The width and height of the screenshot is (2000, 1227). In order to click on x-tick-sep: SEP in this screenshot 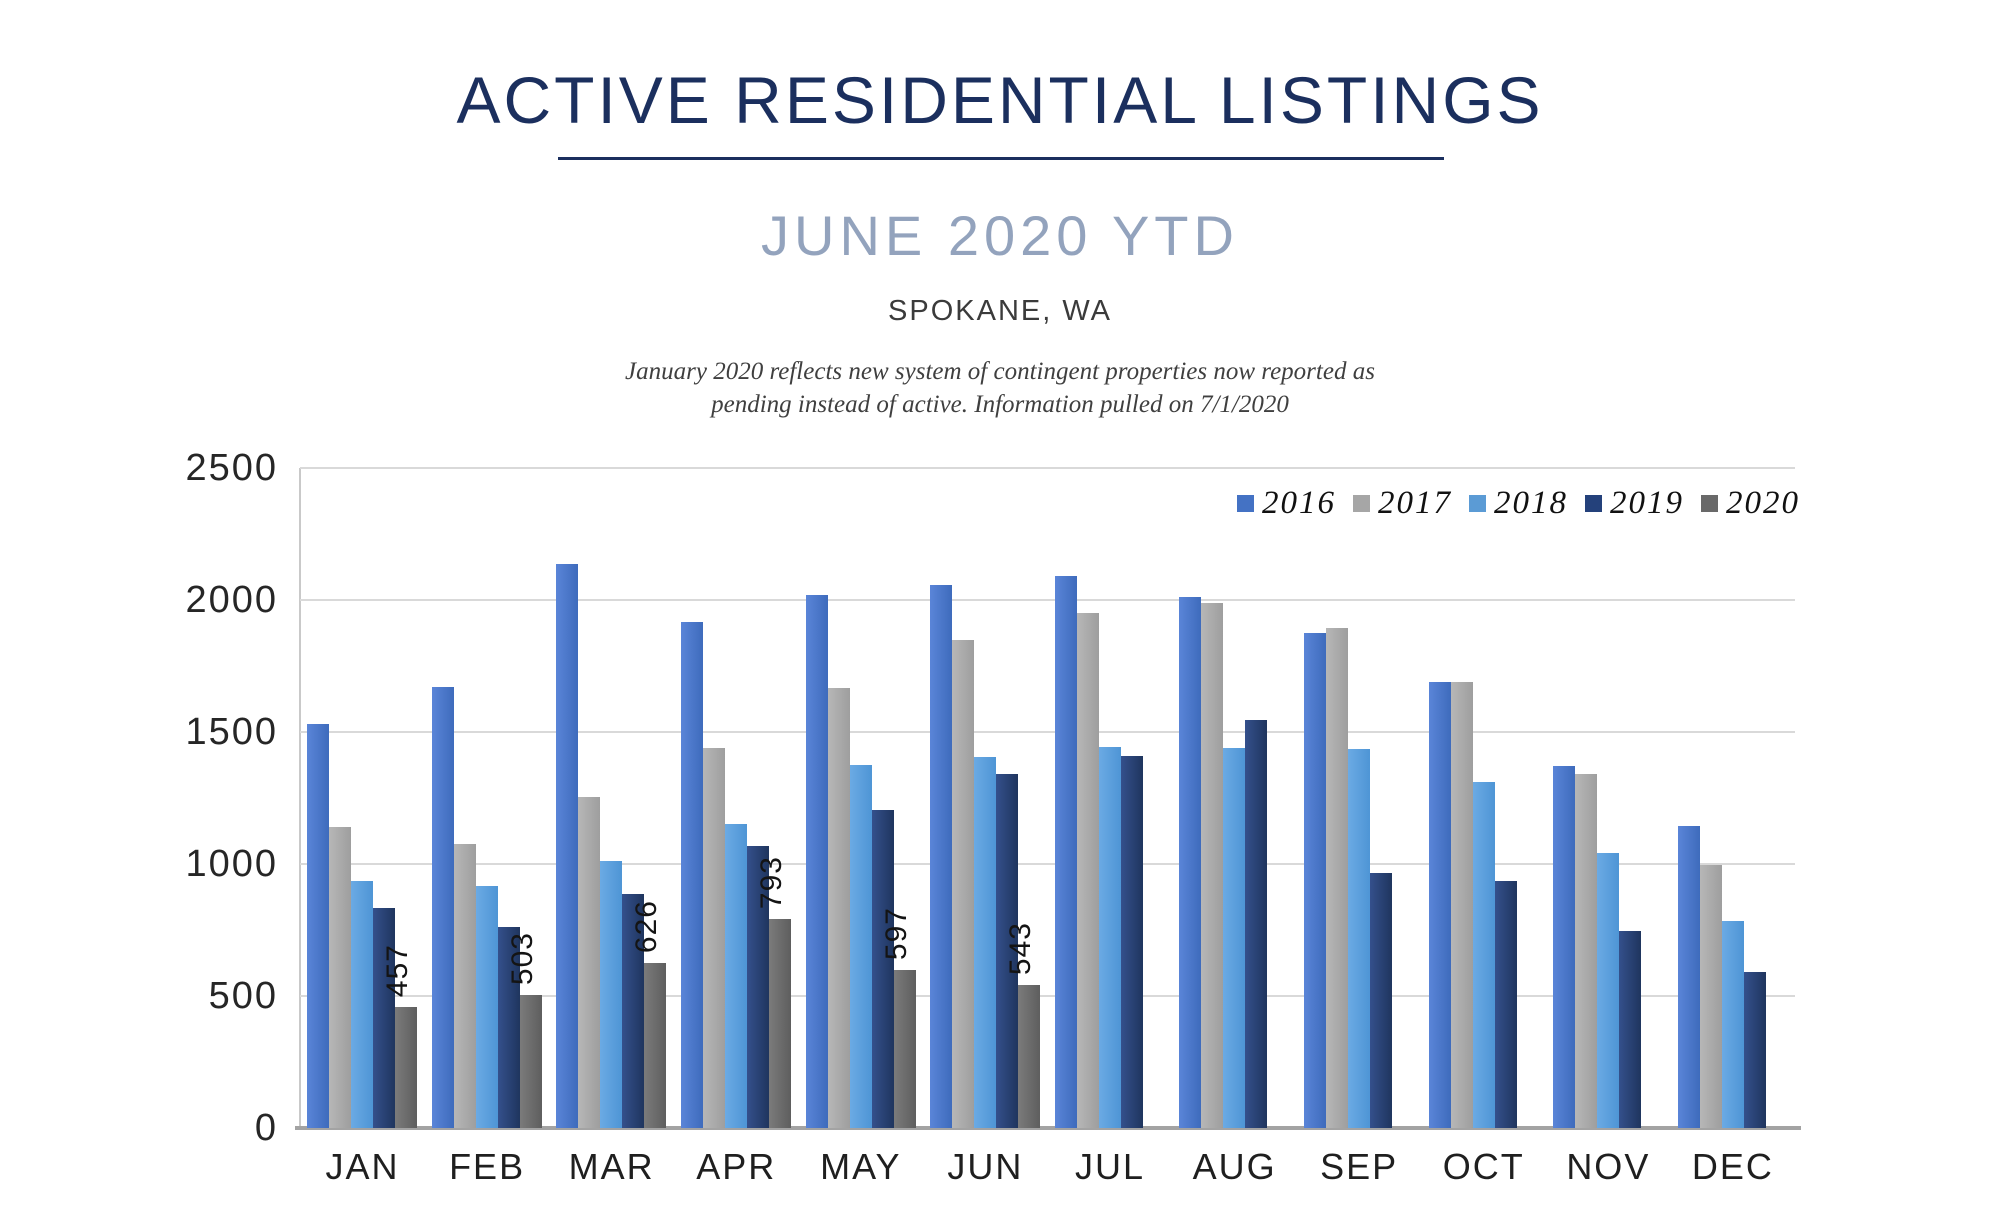, I will do `click(1359, 1166)`.